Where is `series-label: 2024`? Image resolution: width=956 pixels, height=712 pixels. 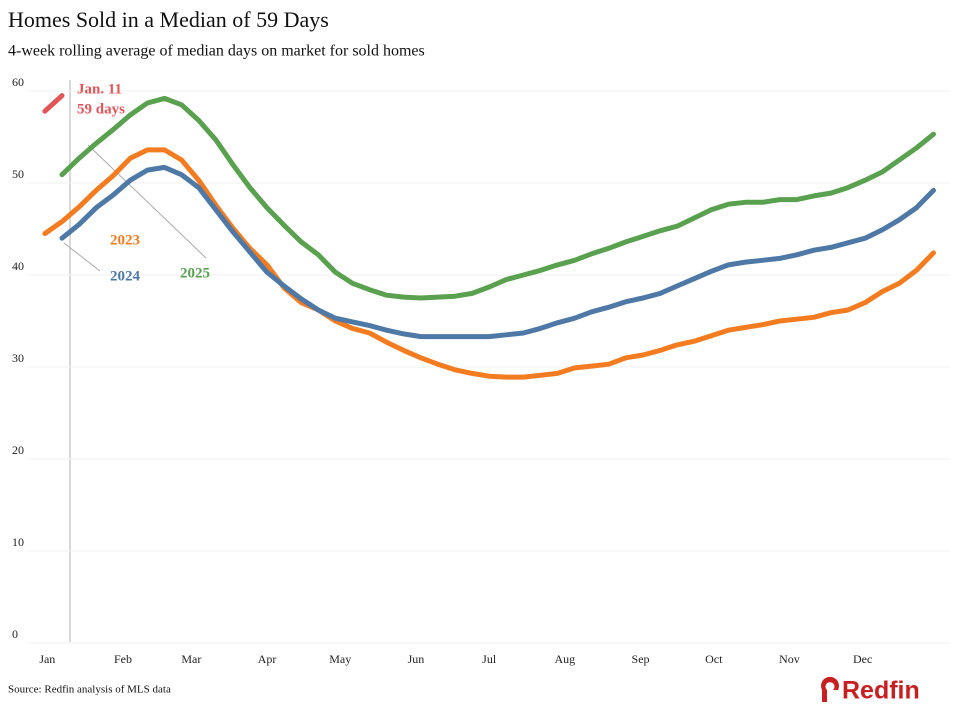
series-label: 2024 is located at coordinates (125, 276).